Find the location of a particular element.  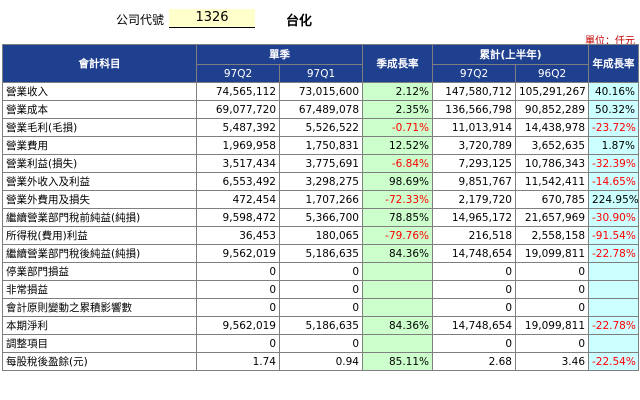

table-row: 停業部門損益 0 0 0 0 is located at coordinates (321, 271).